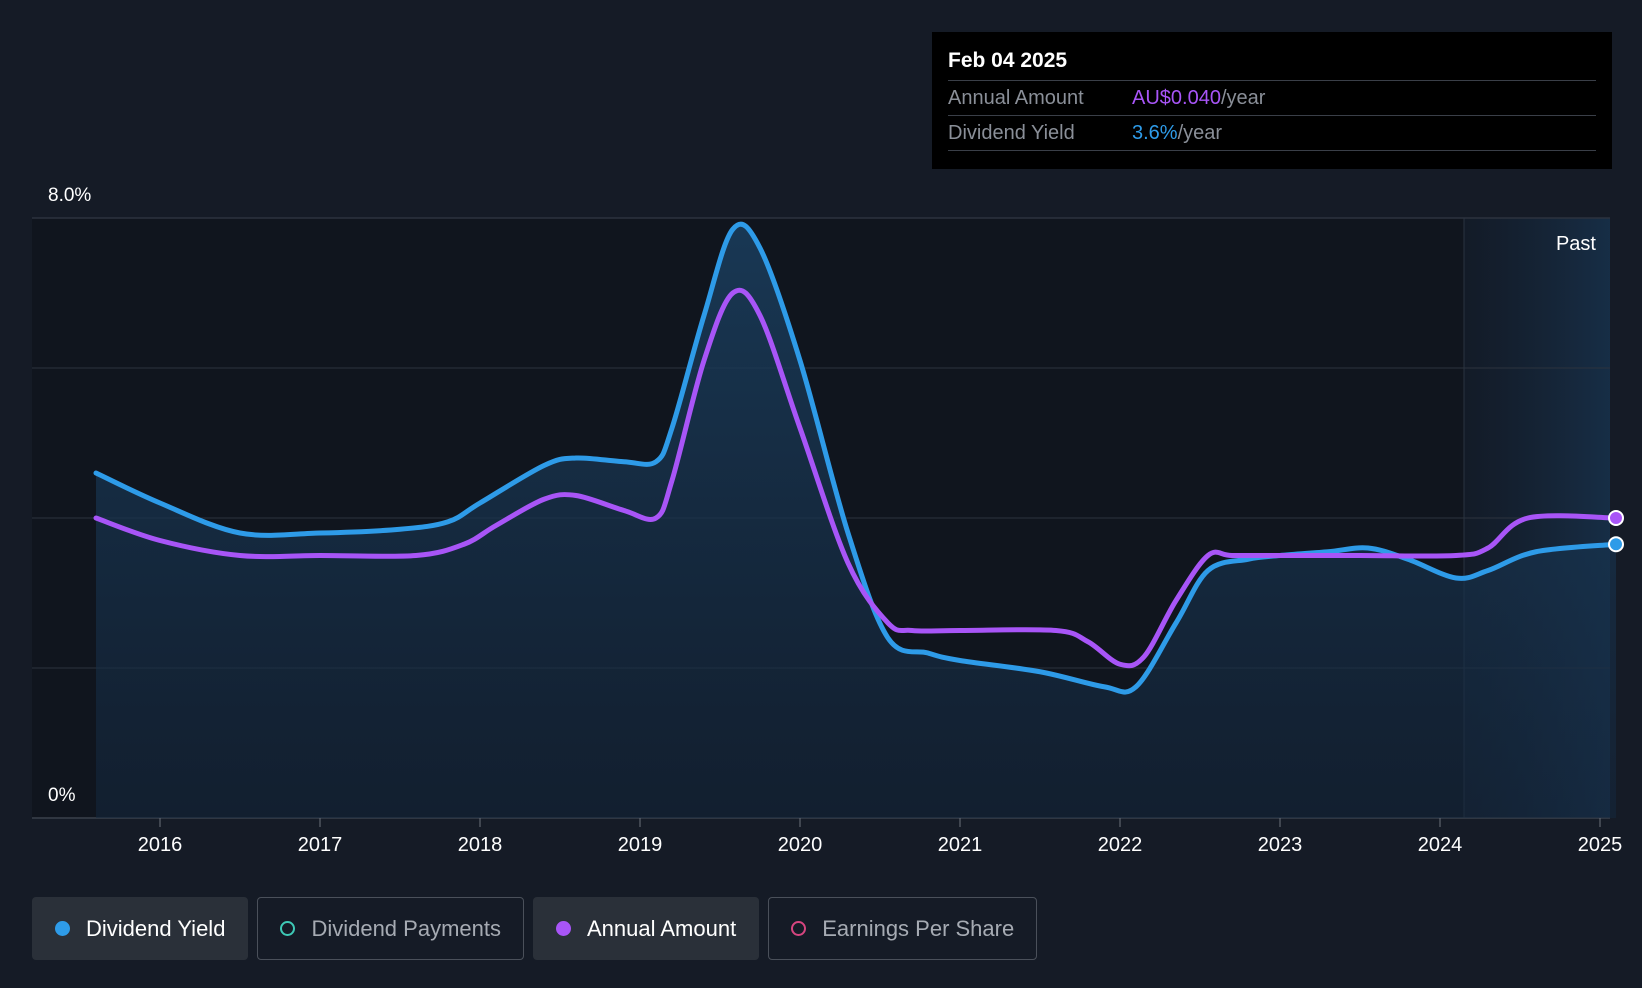 This screenshot has width=1642, height=988. I want to click on past-label: Past, so click(1576, 244).